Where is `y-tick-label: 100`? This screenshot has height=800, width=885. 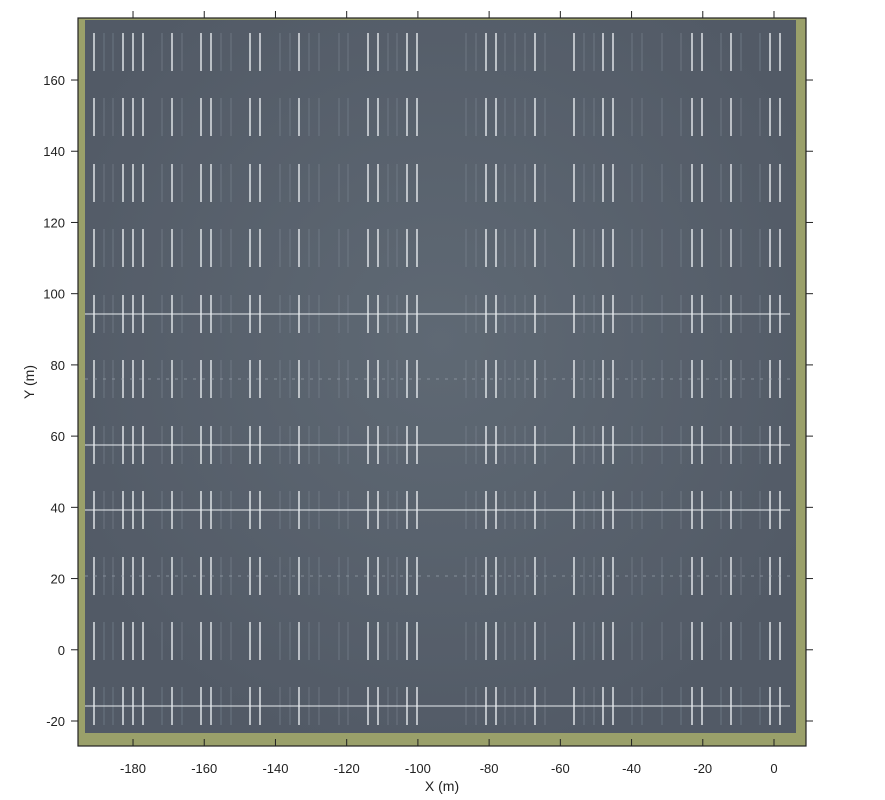 y-tick-label: 100 is located at coordinates (54, 294).